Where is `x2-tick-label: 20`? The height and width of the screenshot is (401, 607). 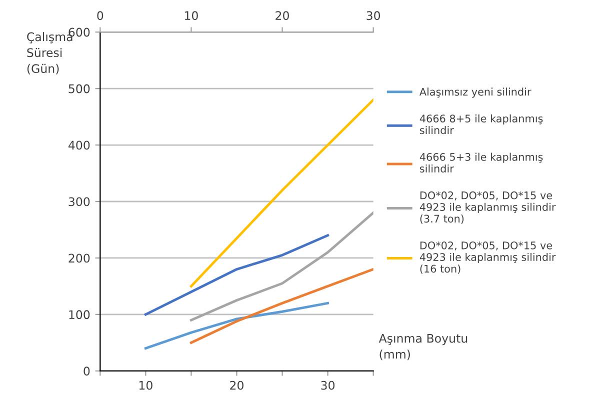
x2-tick-label: 20 is located at coordinates (282, 15).